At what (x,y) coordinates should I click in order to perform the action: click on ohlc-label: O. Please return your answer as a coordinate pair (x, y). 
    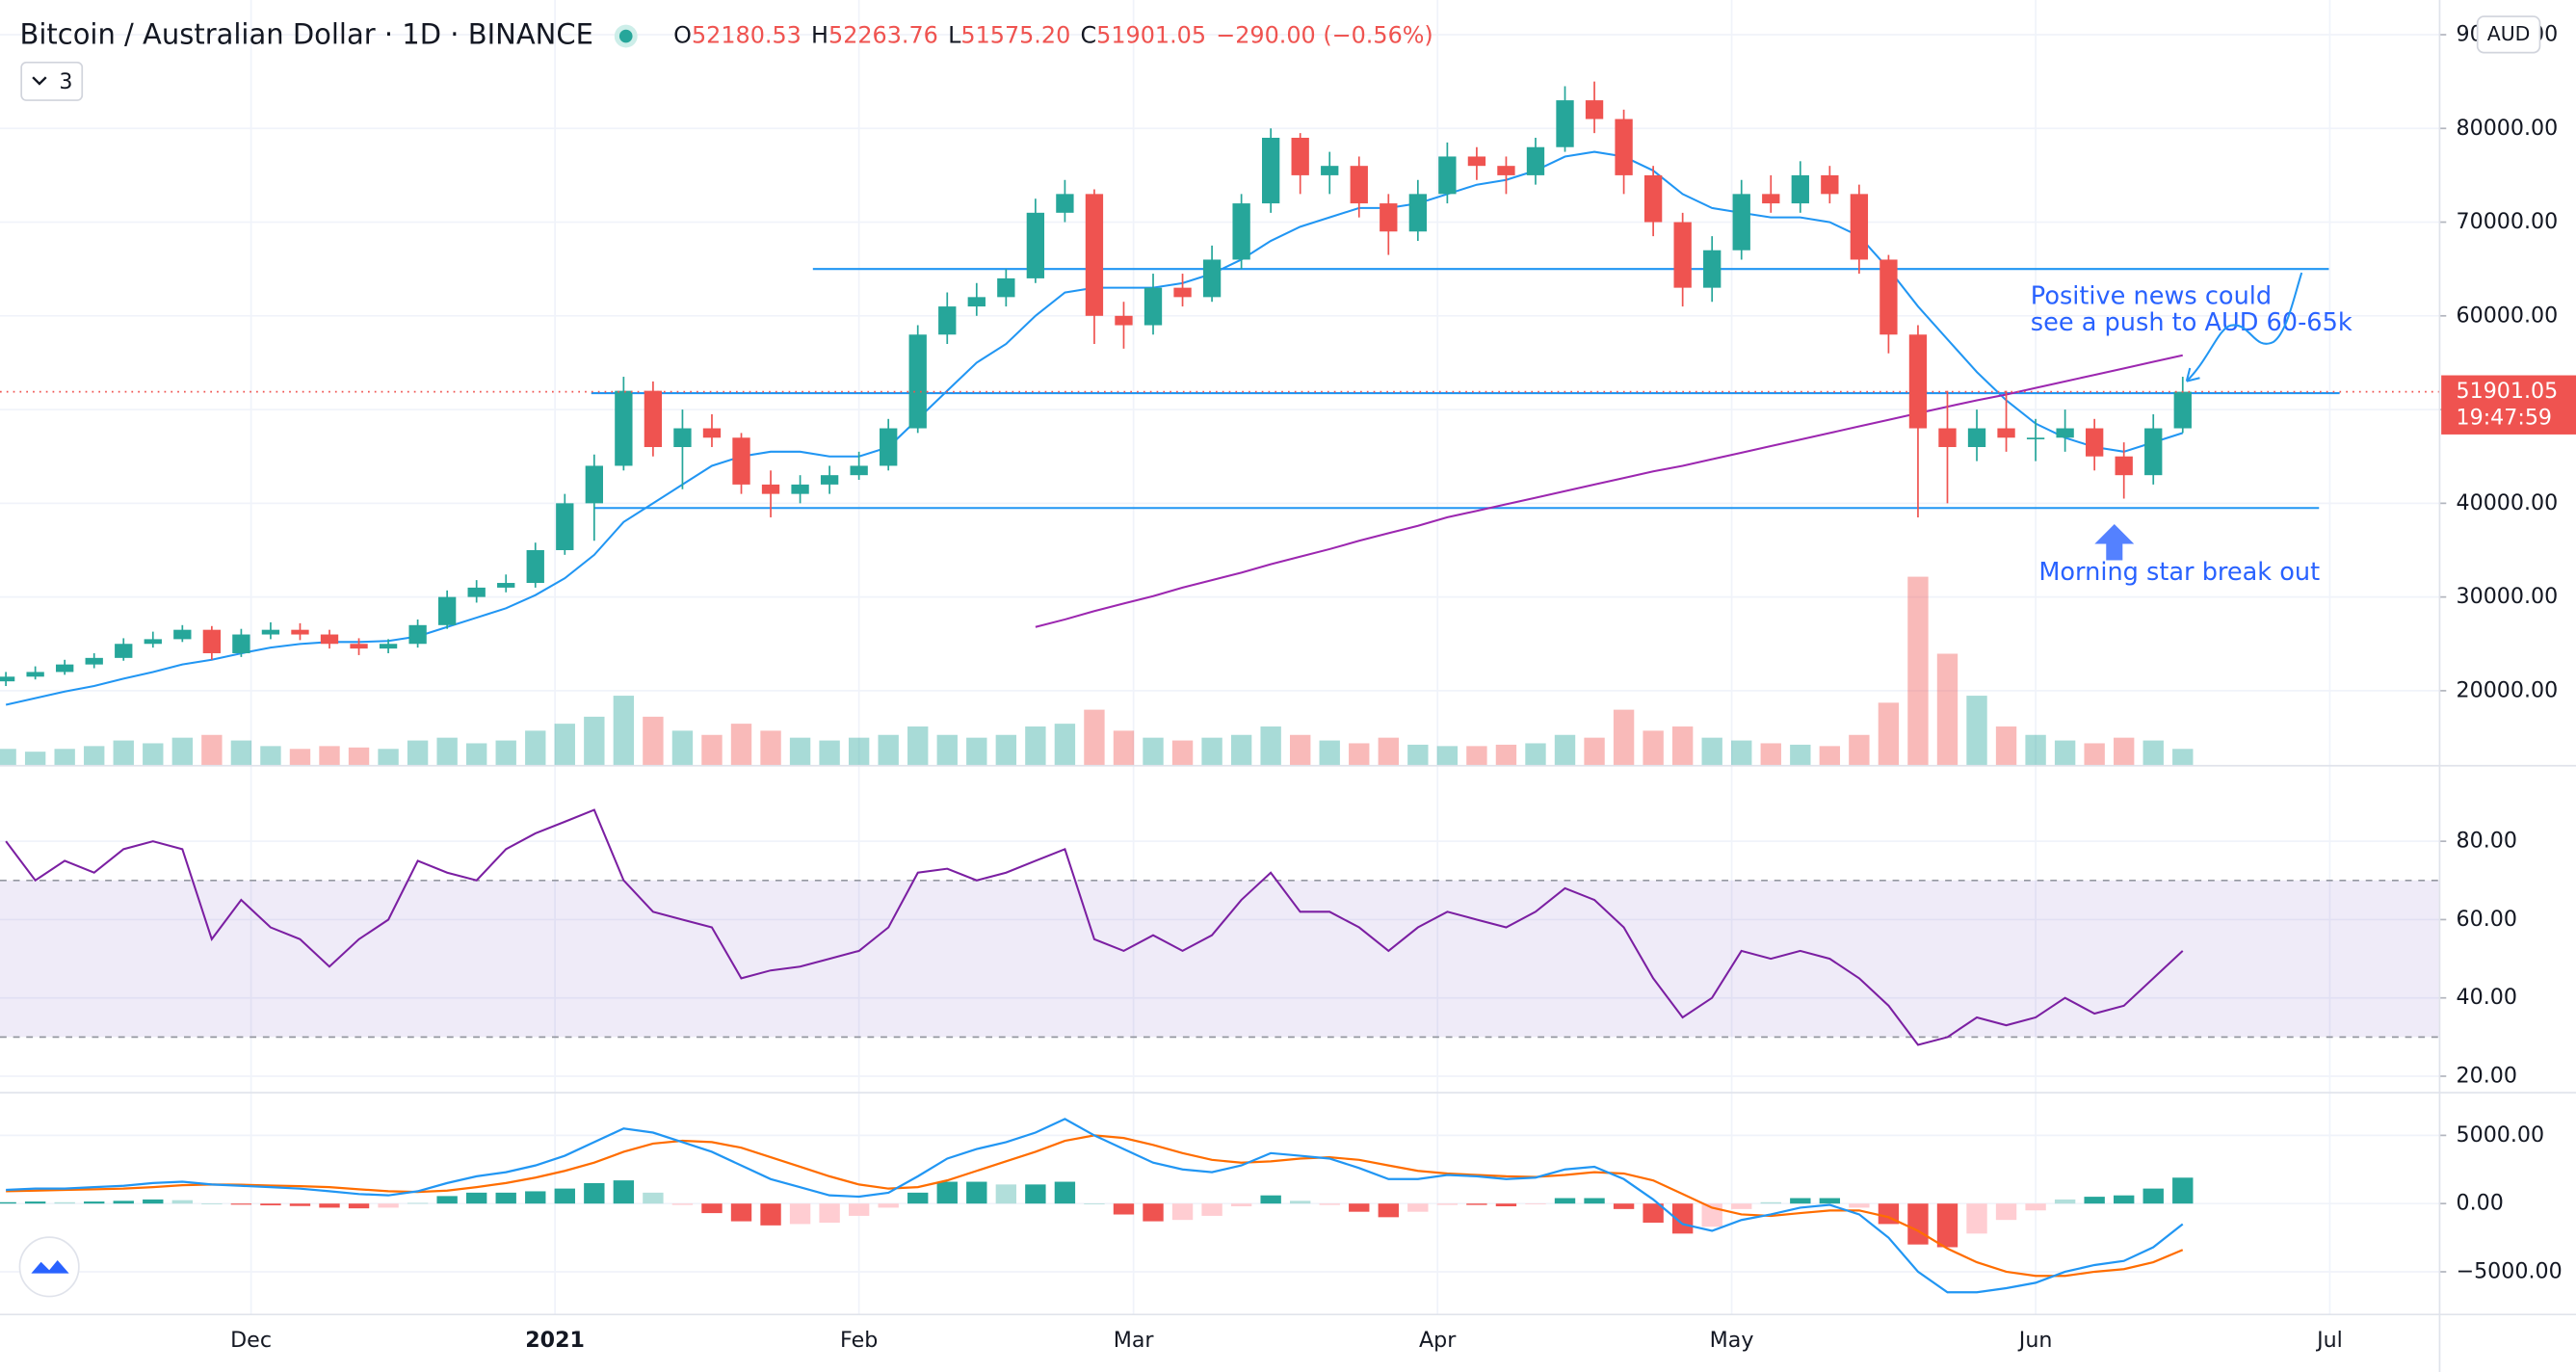
    Looking at the image, I should click on (682, 34).